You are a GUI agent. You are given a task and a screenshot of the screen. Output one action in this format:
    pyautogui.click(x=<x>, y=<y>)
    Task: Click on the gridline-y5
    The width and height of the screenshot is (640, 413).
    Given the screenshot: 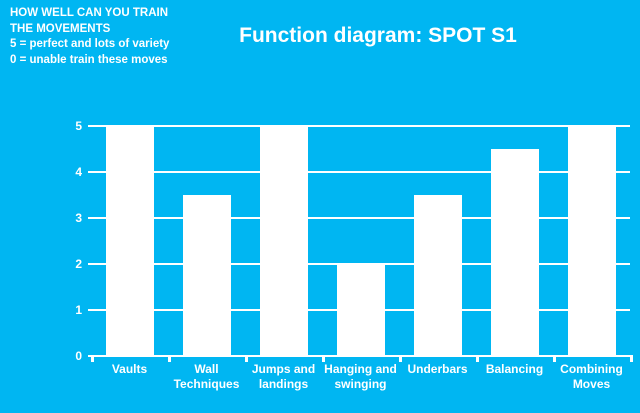 What is the action you would take?
    pyautogui.click(x=359, y=126)
    